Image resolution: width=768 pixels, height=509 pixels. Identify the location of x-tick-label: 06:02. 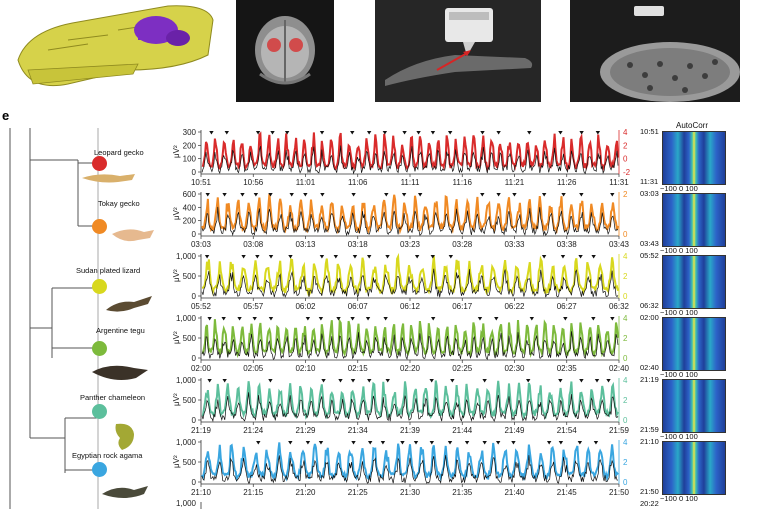
(305, 306).